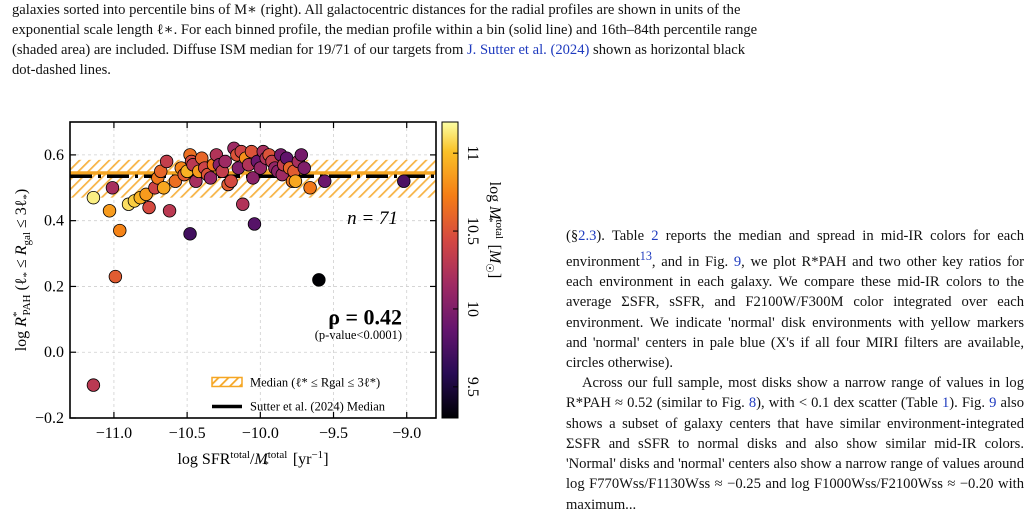 Image resolution: width=1035 pixels, height=519 pixels. I want to click on caption-line-3b: shown as horizontal black, so click(667, 50).